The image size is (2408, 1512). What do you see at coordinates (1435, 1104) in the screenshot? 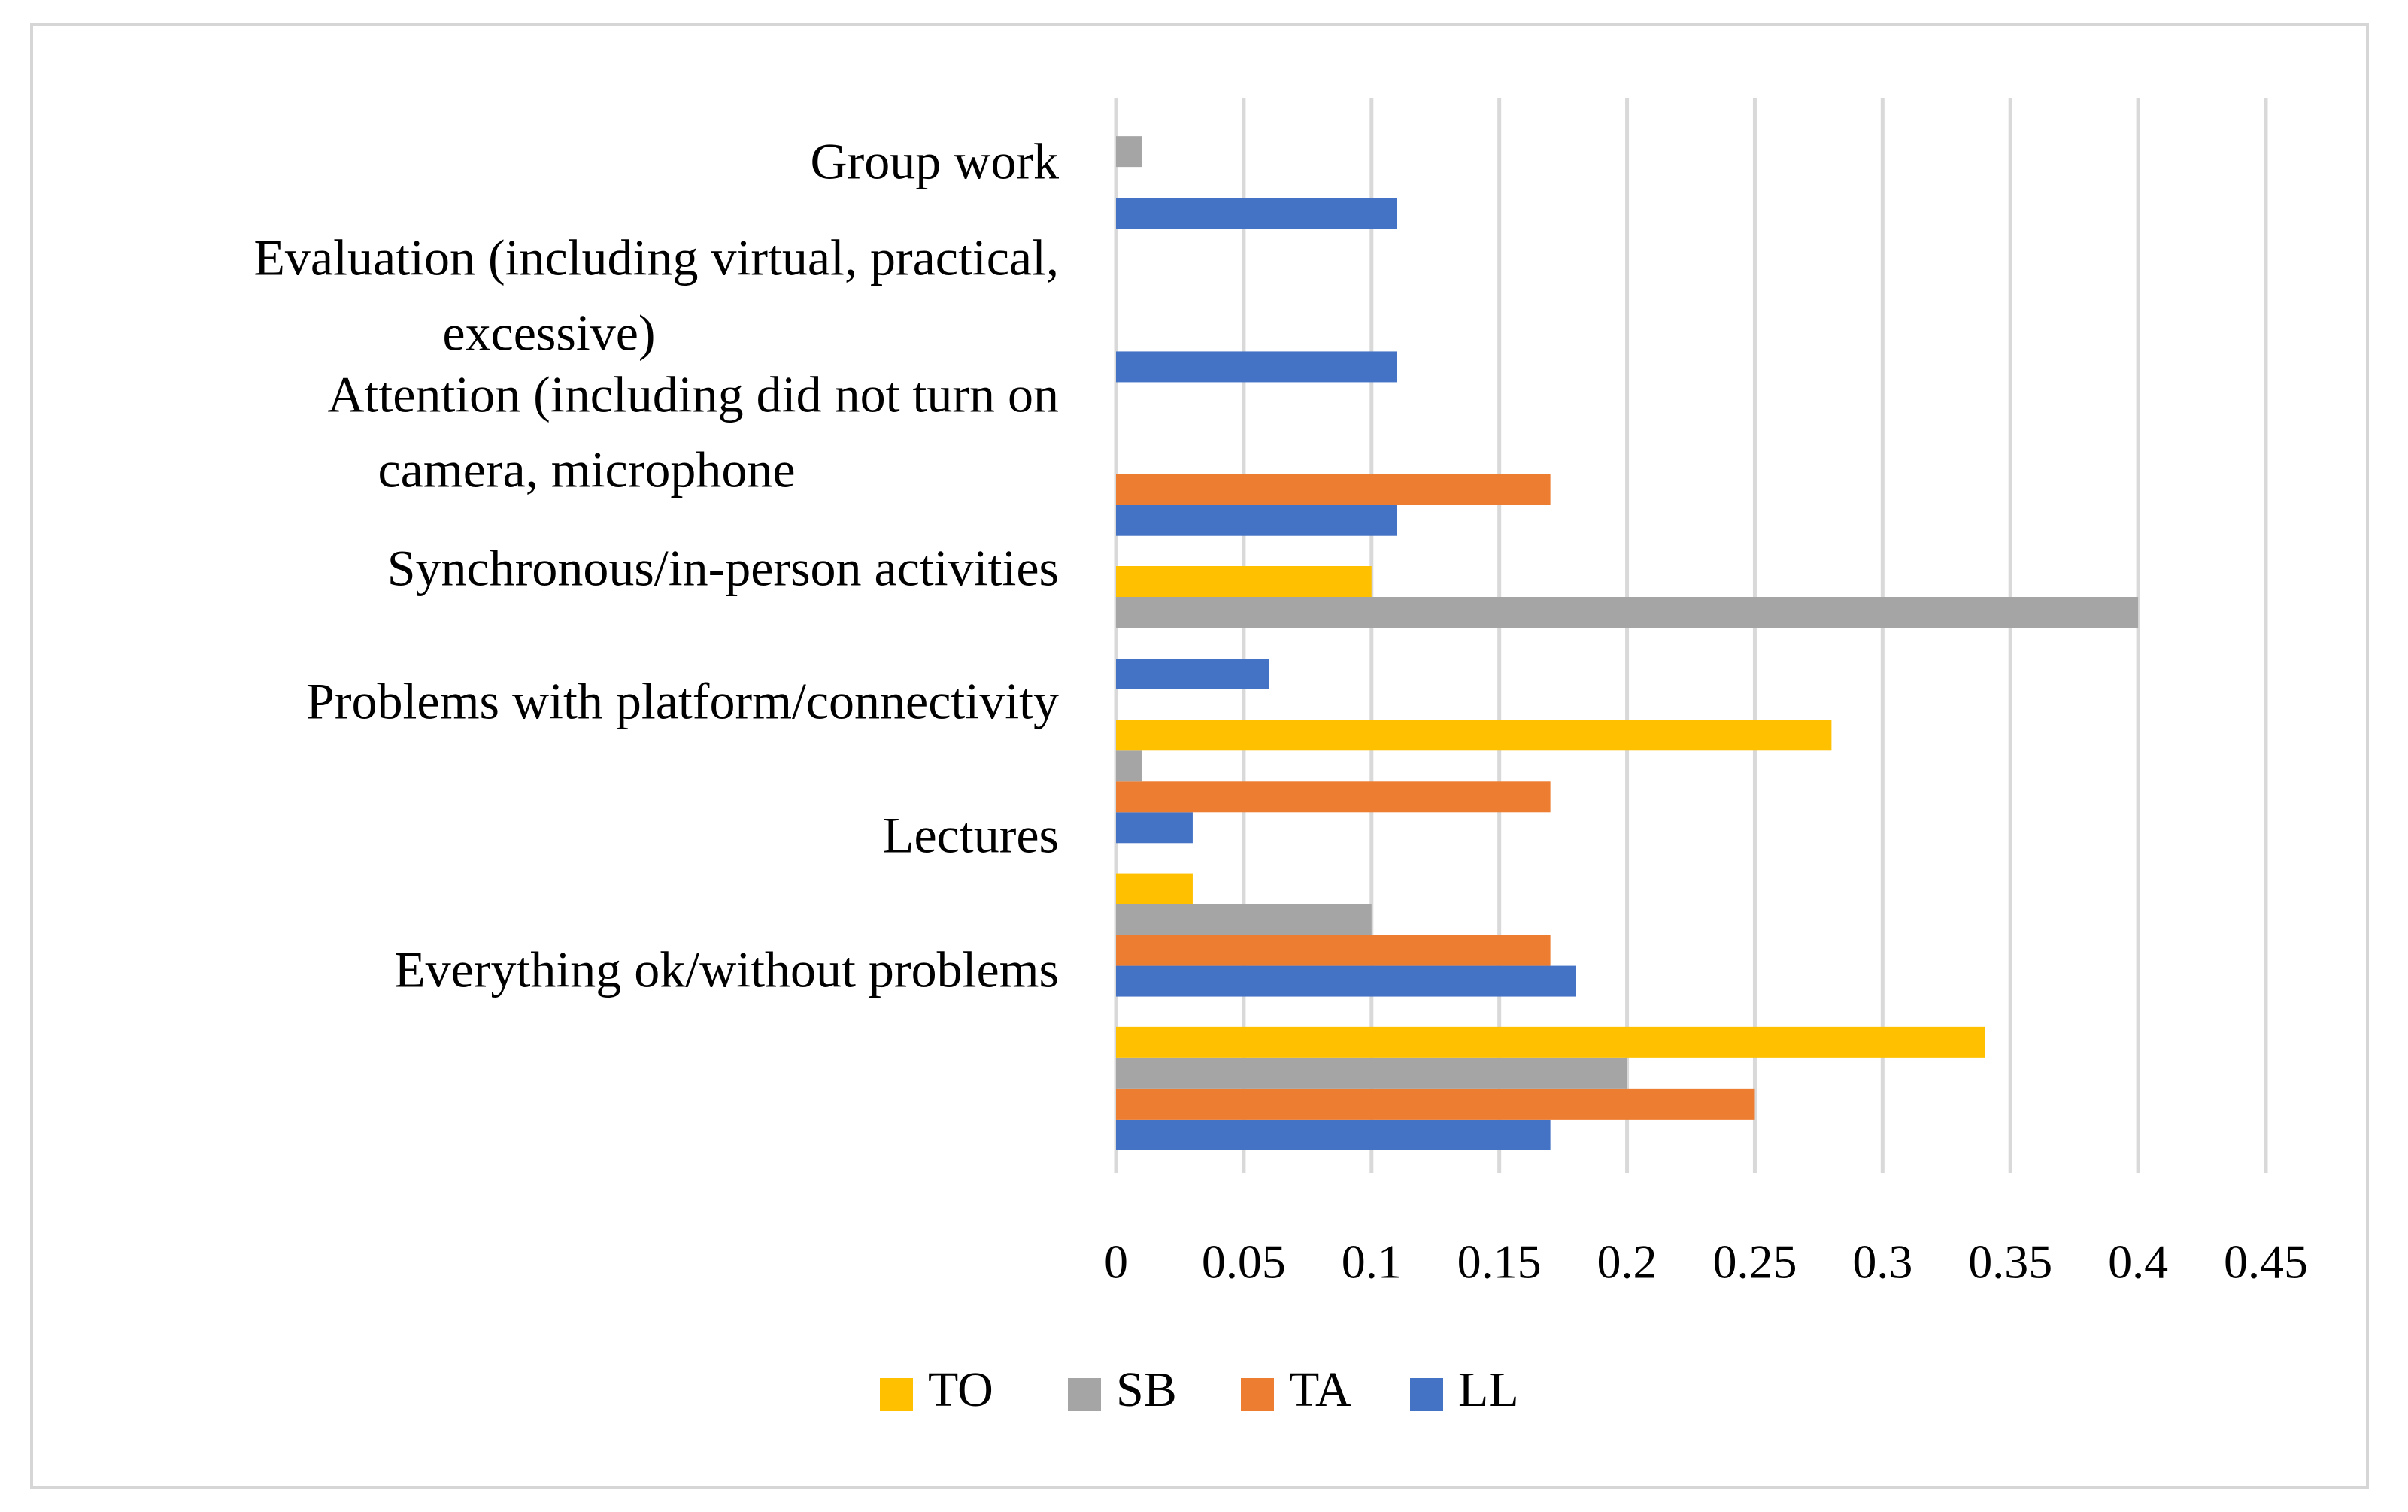
I see `bar-ta-everything-ok-without-problems` at bounding box center [1435, 1104].